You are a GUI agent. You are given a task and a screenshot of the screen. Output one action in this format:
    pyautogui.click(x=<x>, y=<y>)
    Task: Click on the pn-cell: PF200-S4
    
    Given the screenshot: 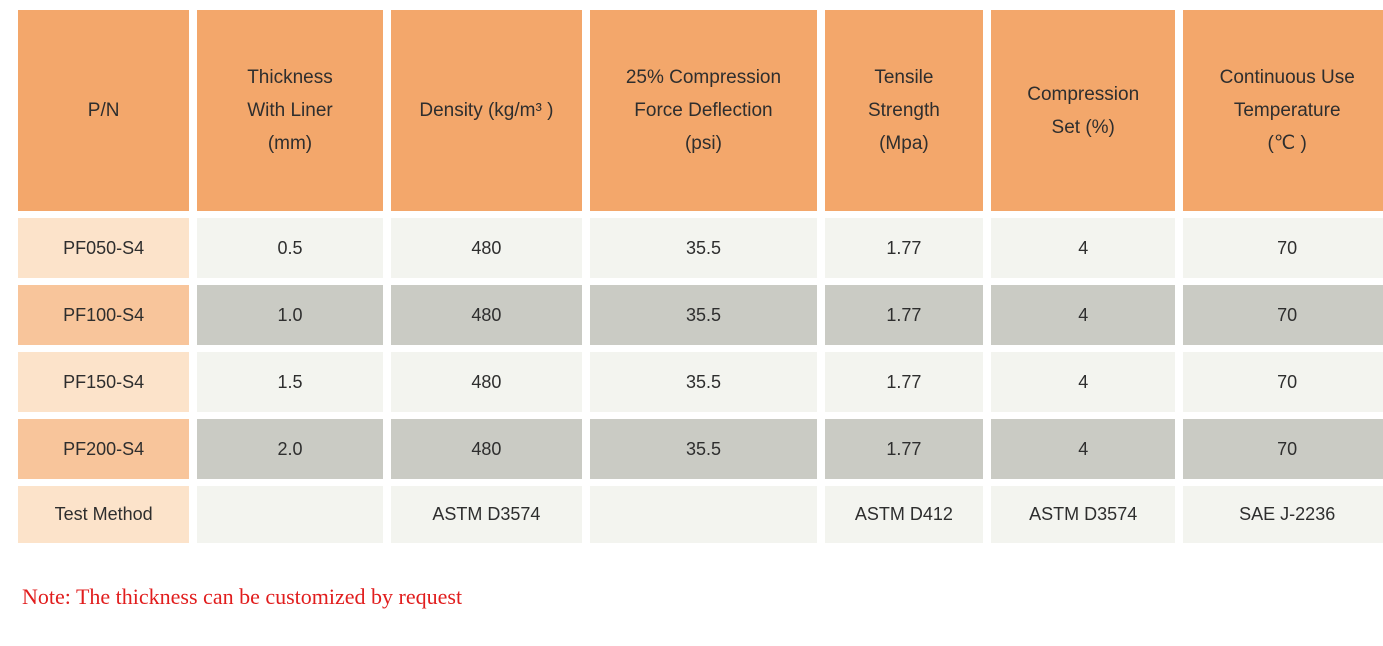 What is the action you would take?
    pyautogui.click(x=104, y=449)
    